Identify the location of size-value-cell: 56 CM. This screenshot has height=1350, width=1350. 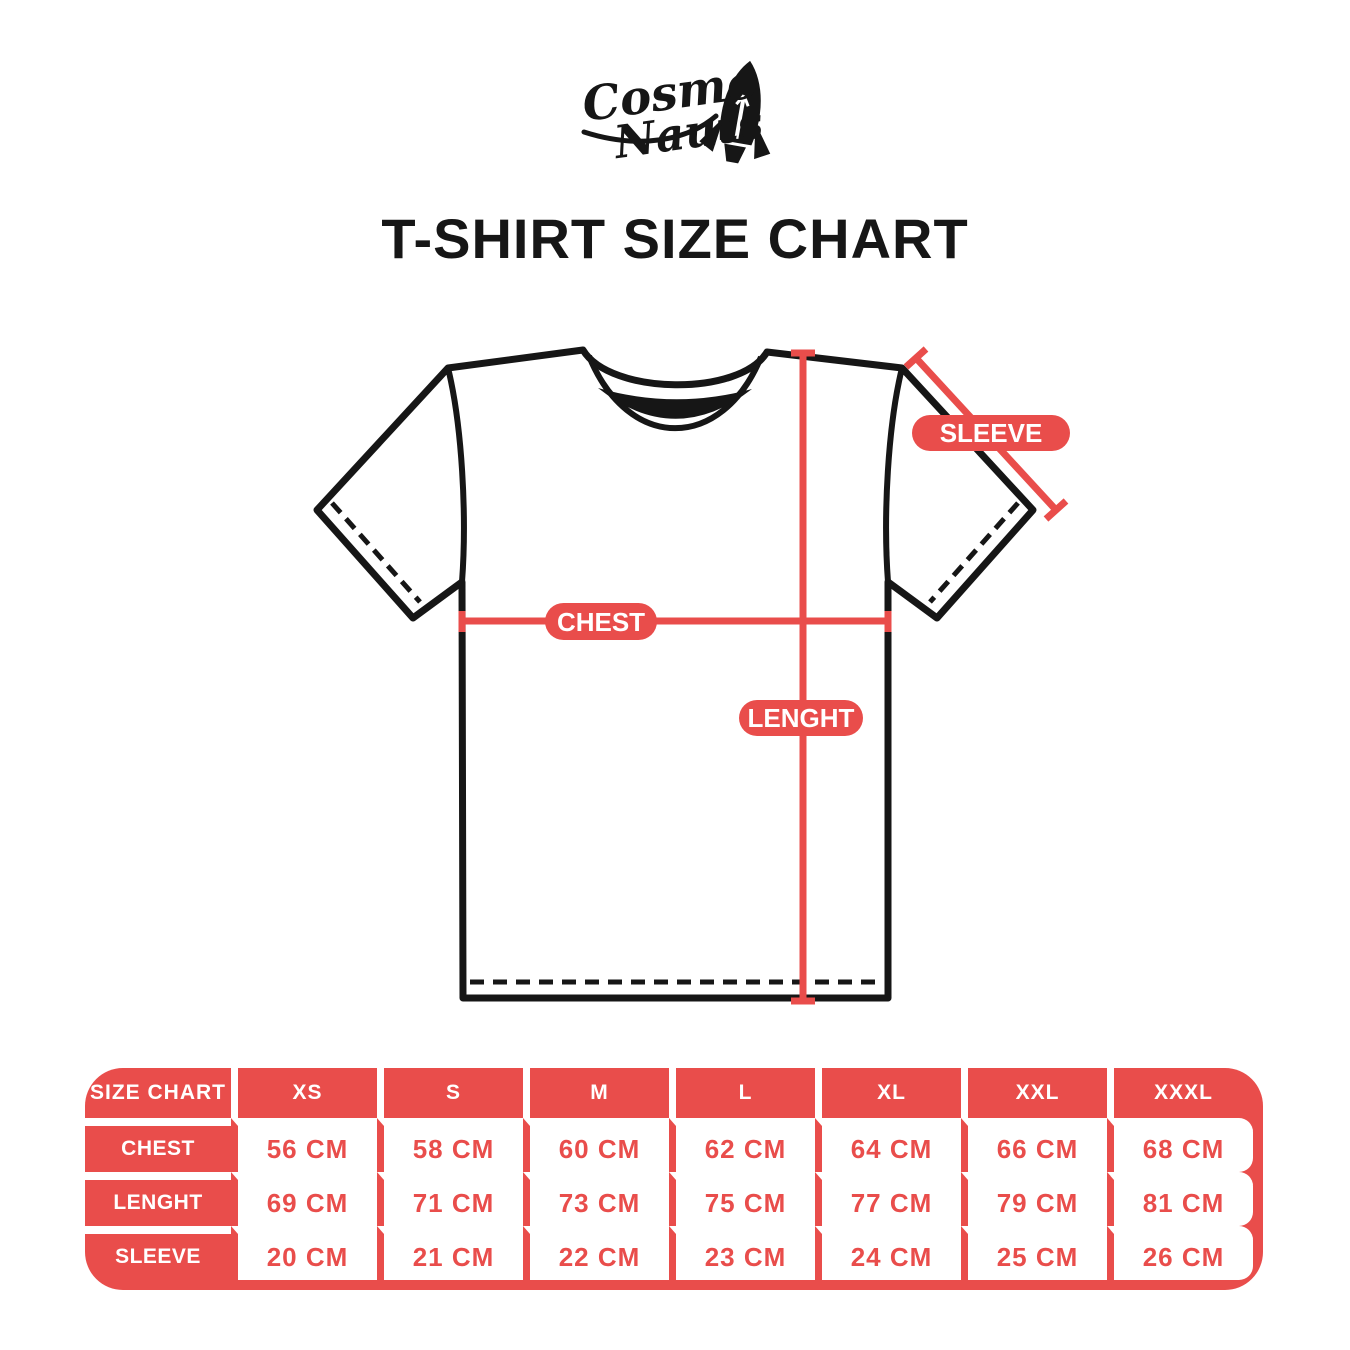
(304, 1145).